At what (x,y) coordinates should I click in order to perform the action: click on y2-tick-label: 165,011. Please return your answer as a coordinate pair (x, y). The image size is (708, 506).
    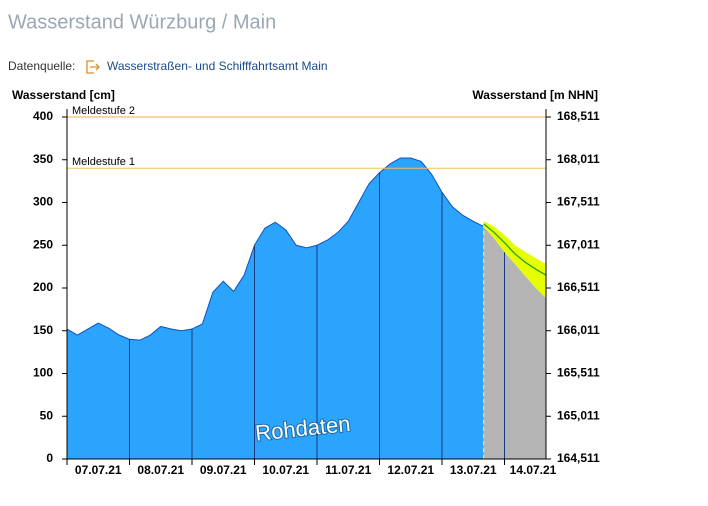
    Looking at the image, I should click on (578, 415).